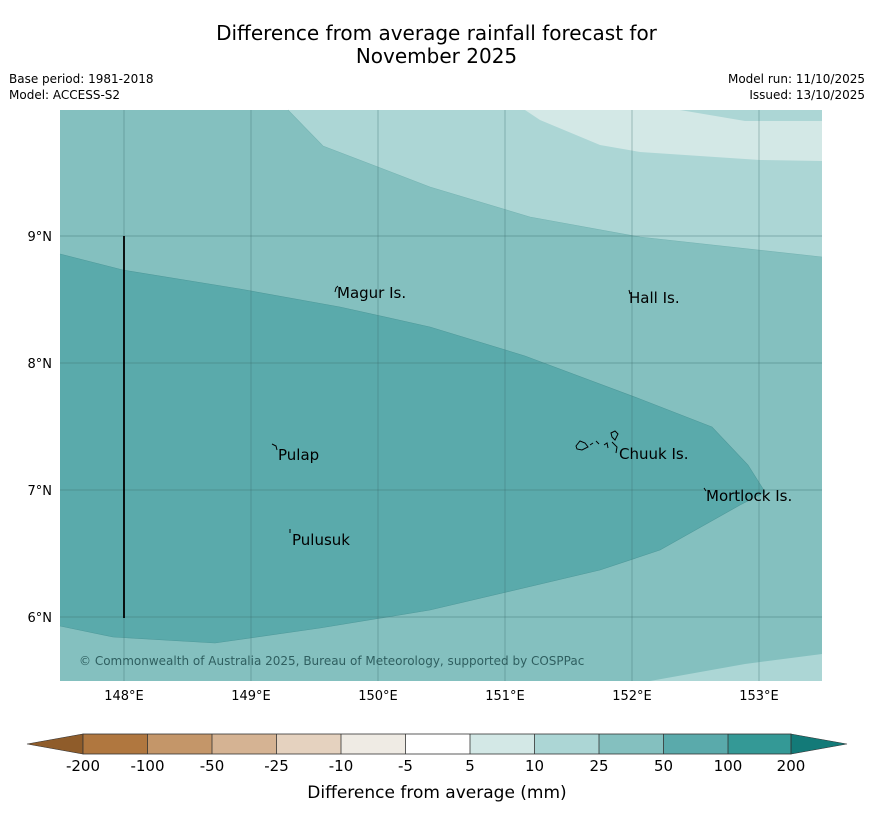 The height and width of the screenshot is (816, 873). I want to click on colorbar-title: Difference from average (mm), so click(436, 793).